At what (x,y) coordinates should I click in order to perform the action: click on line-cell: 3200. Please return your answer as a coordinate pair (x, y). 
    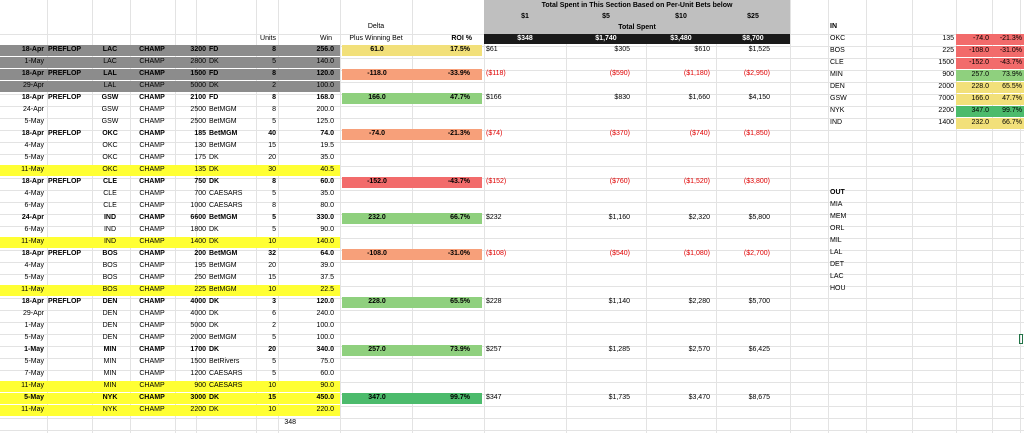
    Looking at the image, I should click on (198, 49).